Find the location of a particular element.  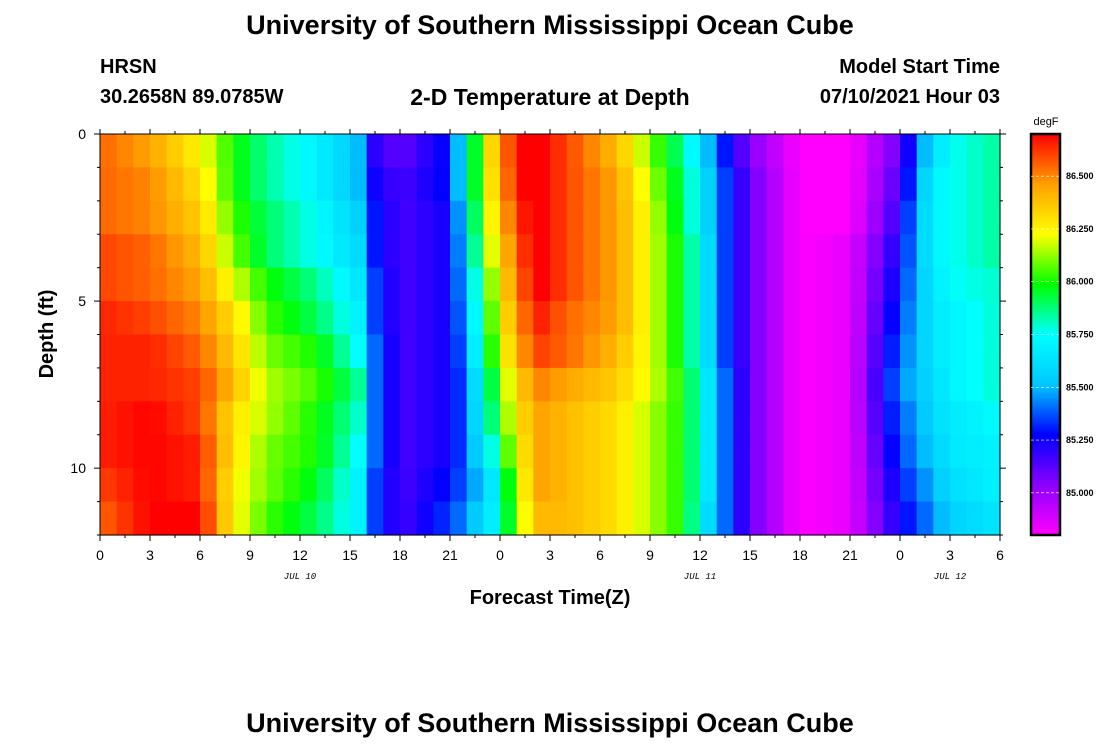

x-tick-label: 12 is located at coordinates (700, 555).